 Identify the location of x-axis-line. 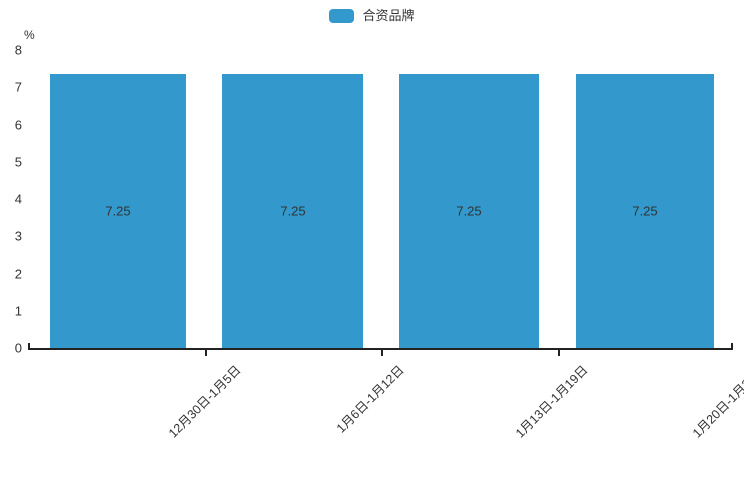
(380, 349).